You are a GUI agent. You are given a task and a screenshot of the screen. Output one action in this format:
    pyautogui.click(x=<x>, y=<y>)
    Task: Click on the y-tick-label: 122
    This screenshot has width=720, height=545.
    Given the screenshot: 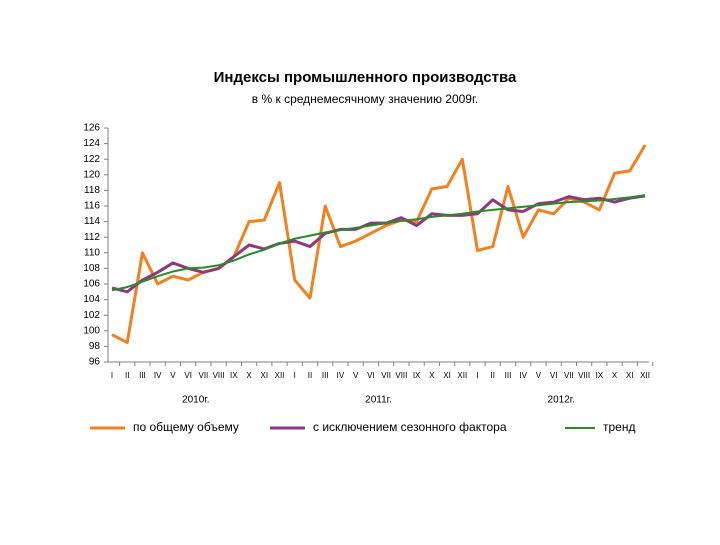 What is the action you would take?
    pyautogui.click(x=91, y=159)
    